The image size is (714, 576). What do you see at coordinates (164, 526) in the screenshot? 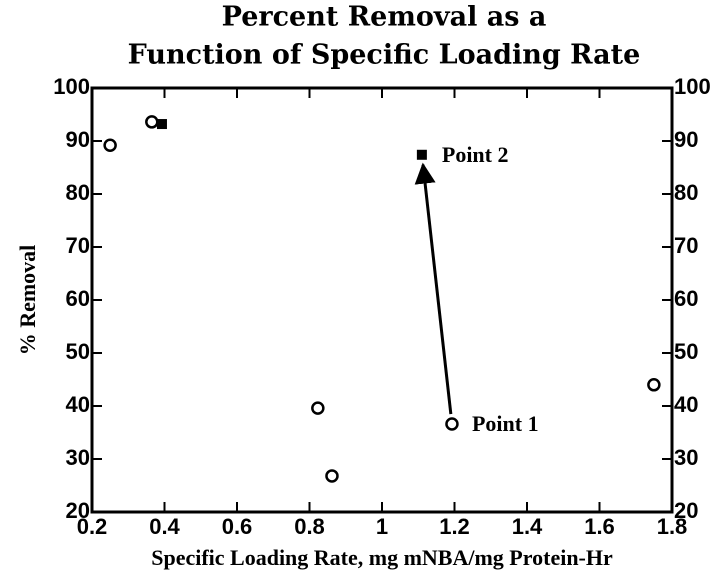
I see `x-tick-label: 0.4` at bounding box center [164, 526].